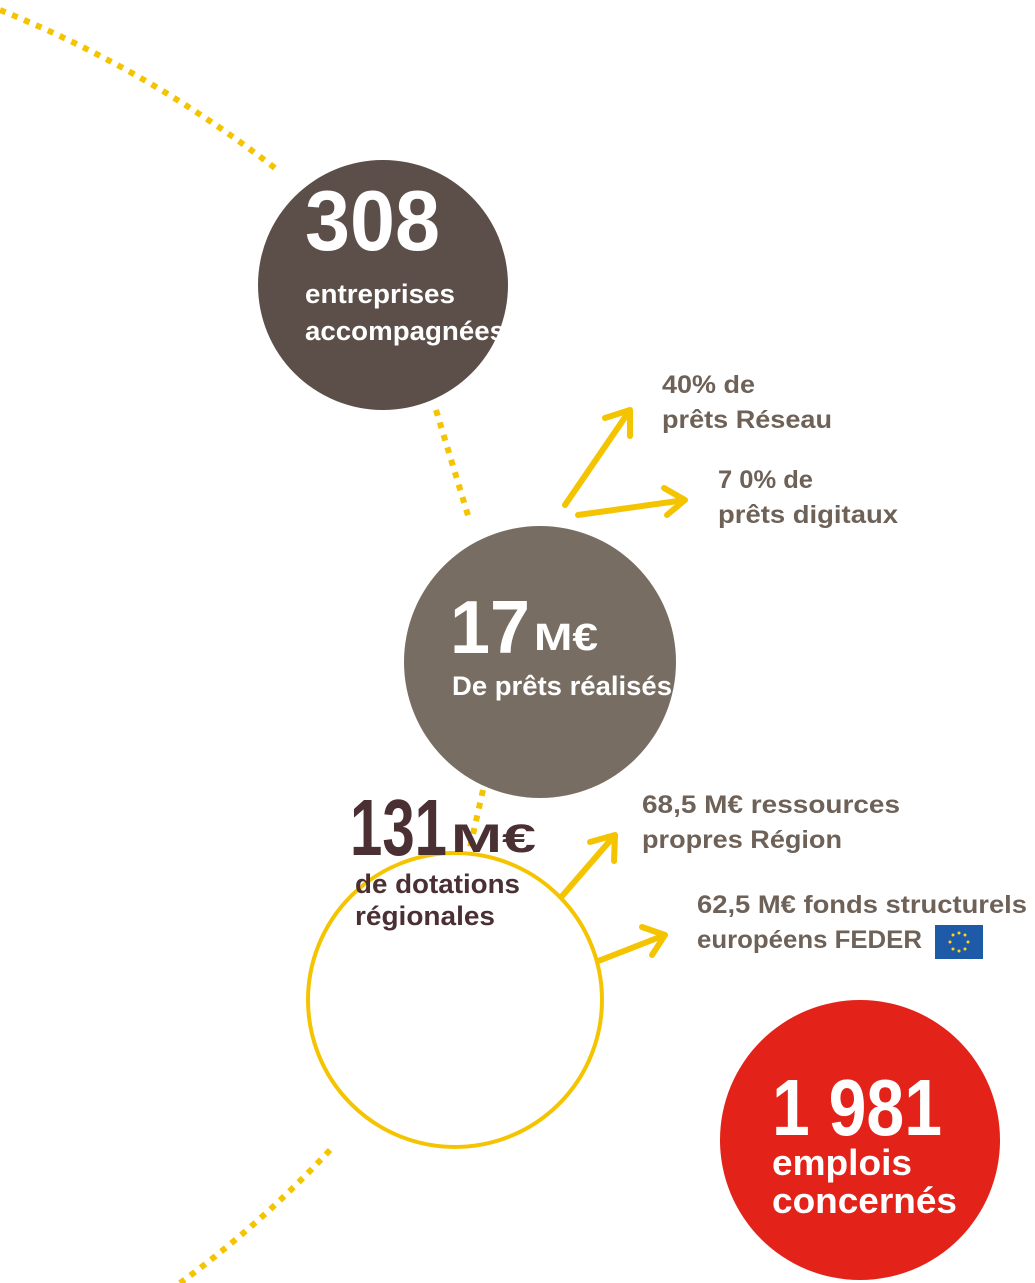 Image resolution: width=1035 pixels, height=1283 pixels. What do you see at coordinates (372, 221) in the screenshot?
I see `node-value: 308` at bounding box center [372, 221].